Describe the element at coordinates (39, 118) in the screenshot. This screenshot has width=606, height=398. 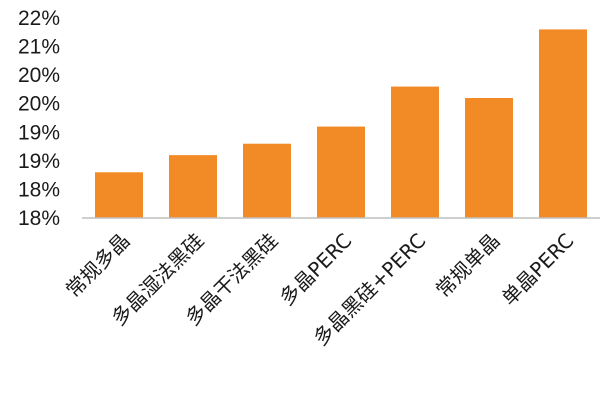
I see `y-axis-ticks: 18% 18% 19% 19% 20% 20% 21% 22%` at that location.